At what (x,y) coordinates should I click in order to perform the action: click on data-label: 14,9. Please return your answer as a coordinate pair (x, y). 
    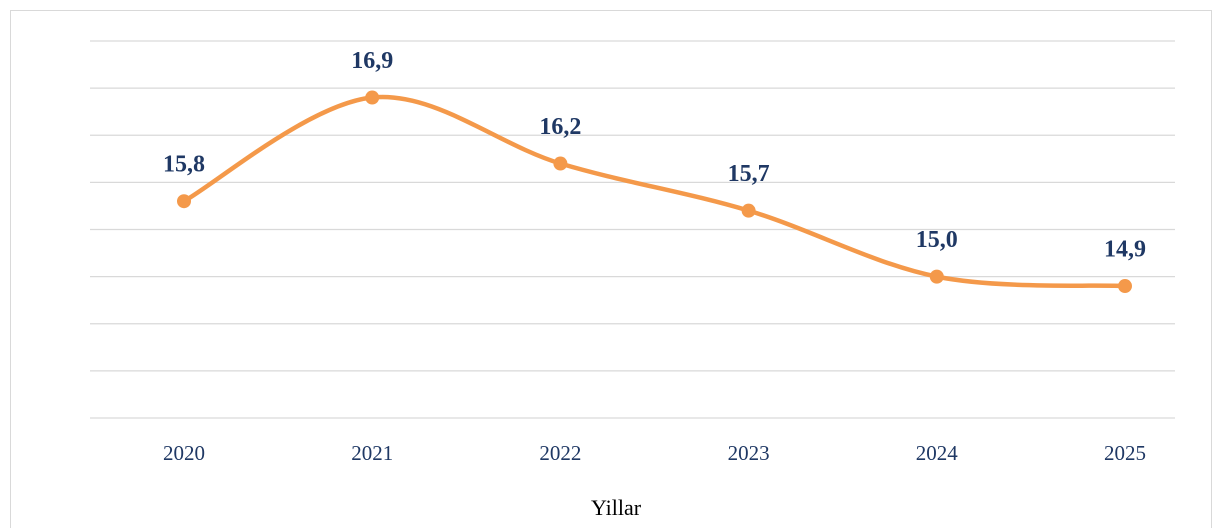
    Looking at the image, I should click on (1125, 250).